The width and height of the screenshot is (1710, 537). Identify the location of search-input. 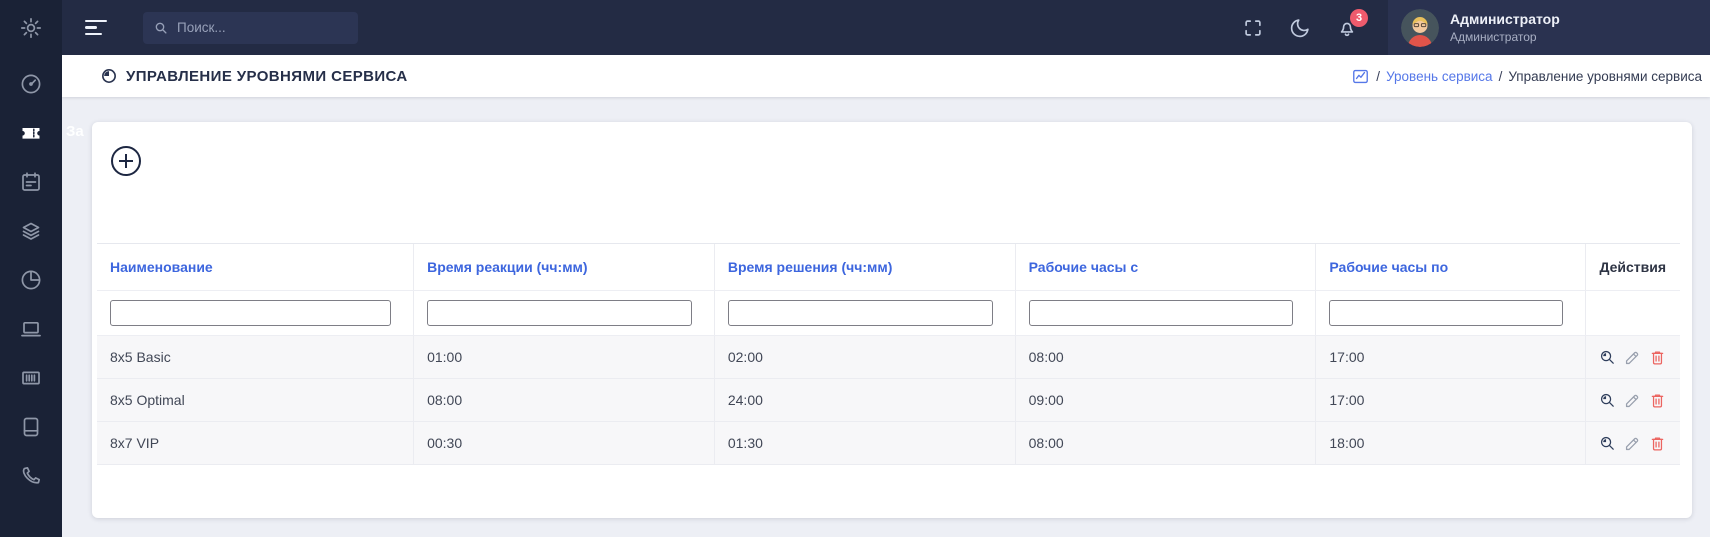
(265, 27).